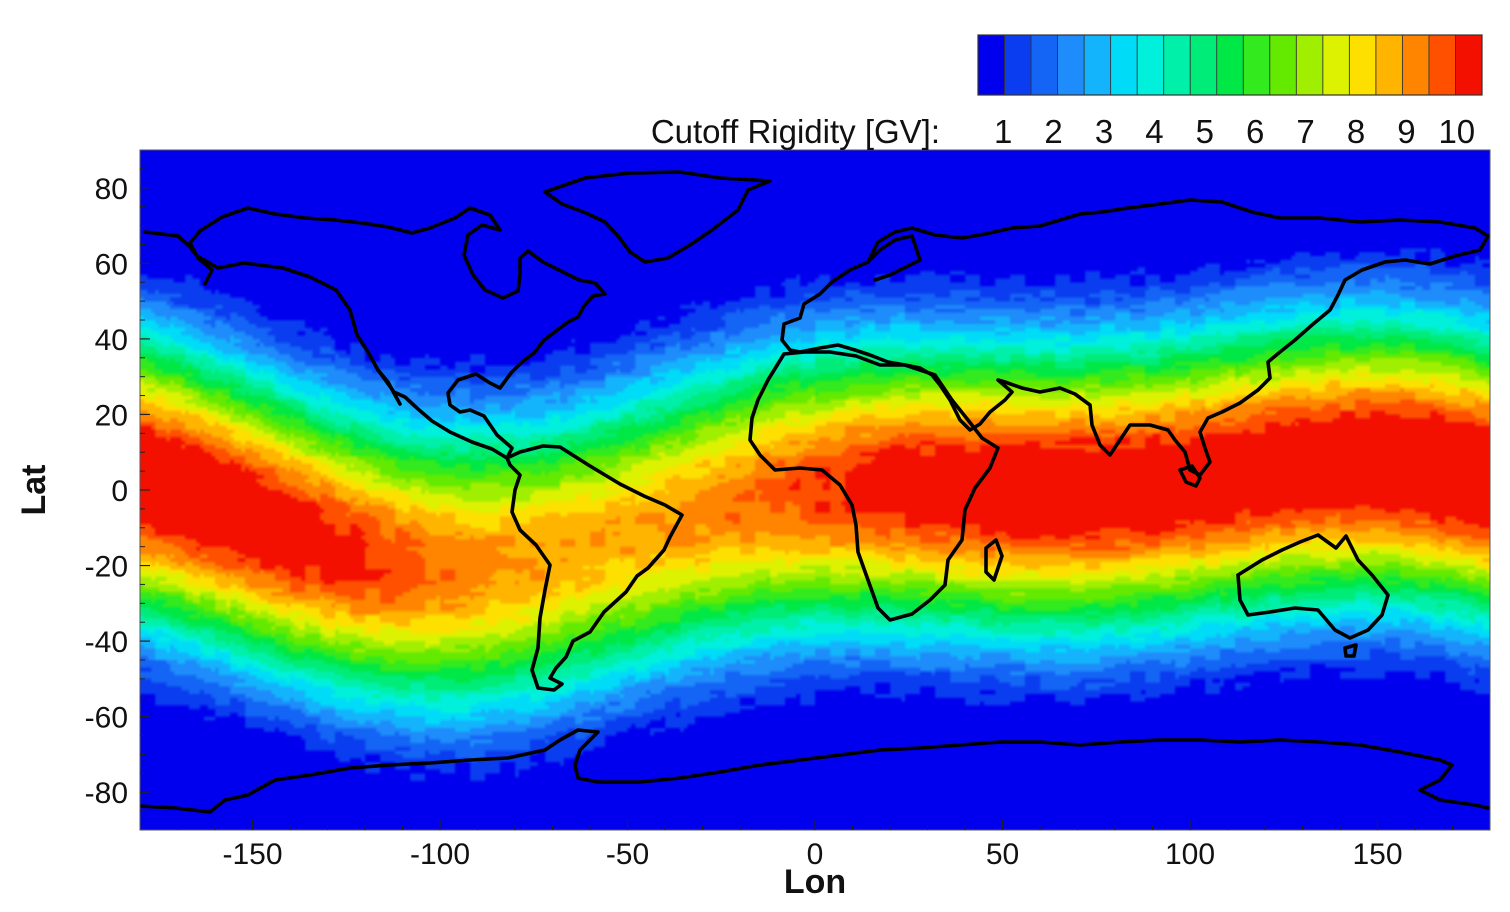  What do you see at coordinates (627, 854) in the screenshot?
I see `x-tick-label: -50` at bounding box center [627, 854].